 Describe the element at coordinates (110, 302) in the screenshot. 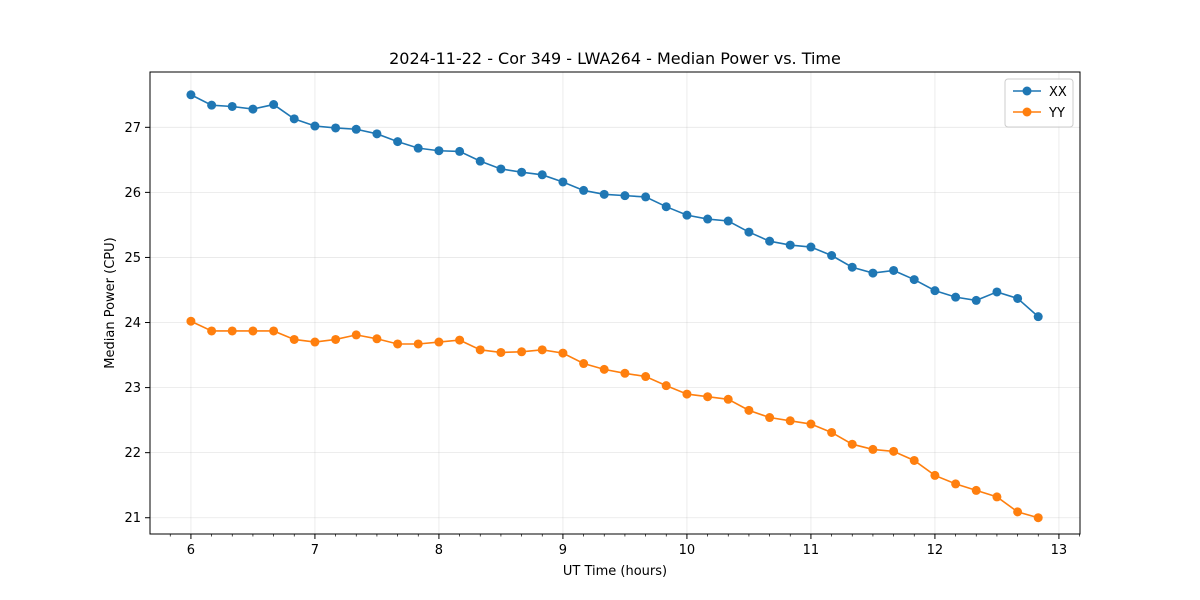

I see `y-axis-label: Median Power (CPU)` at that location.